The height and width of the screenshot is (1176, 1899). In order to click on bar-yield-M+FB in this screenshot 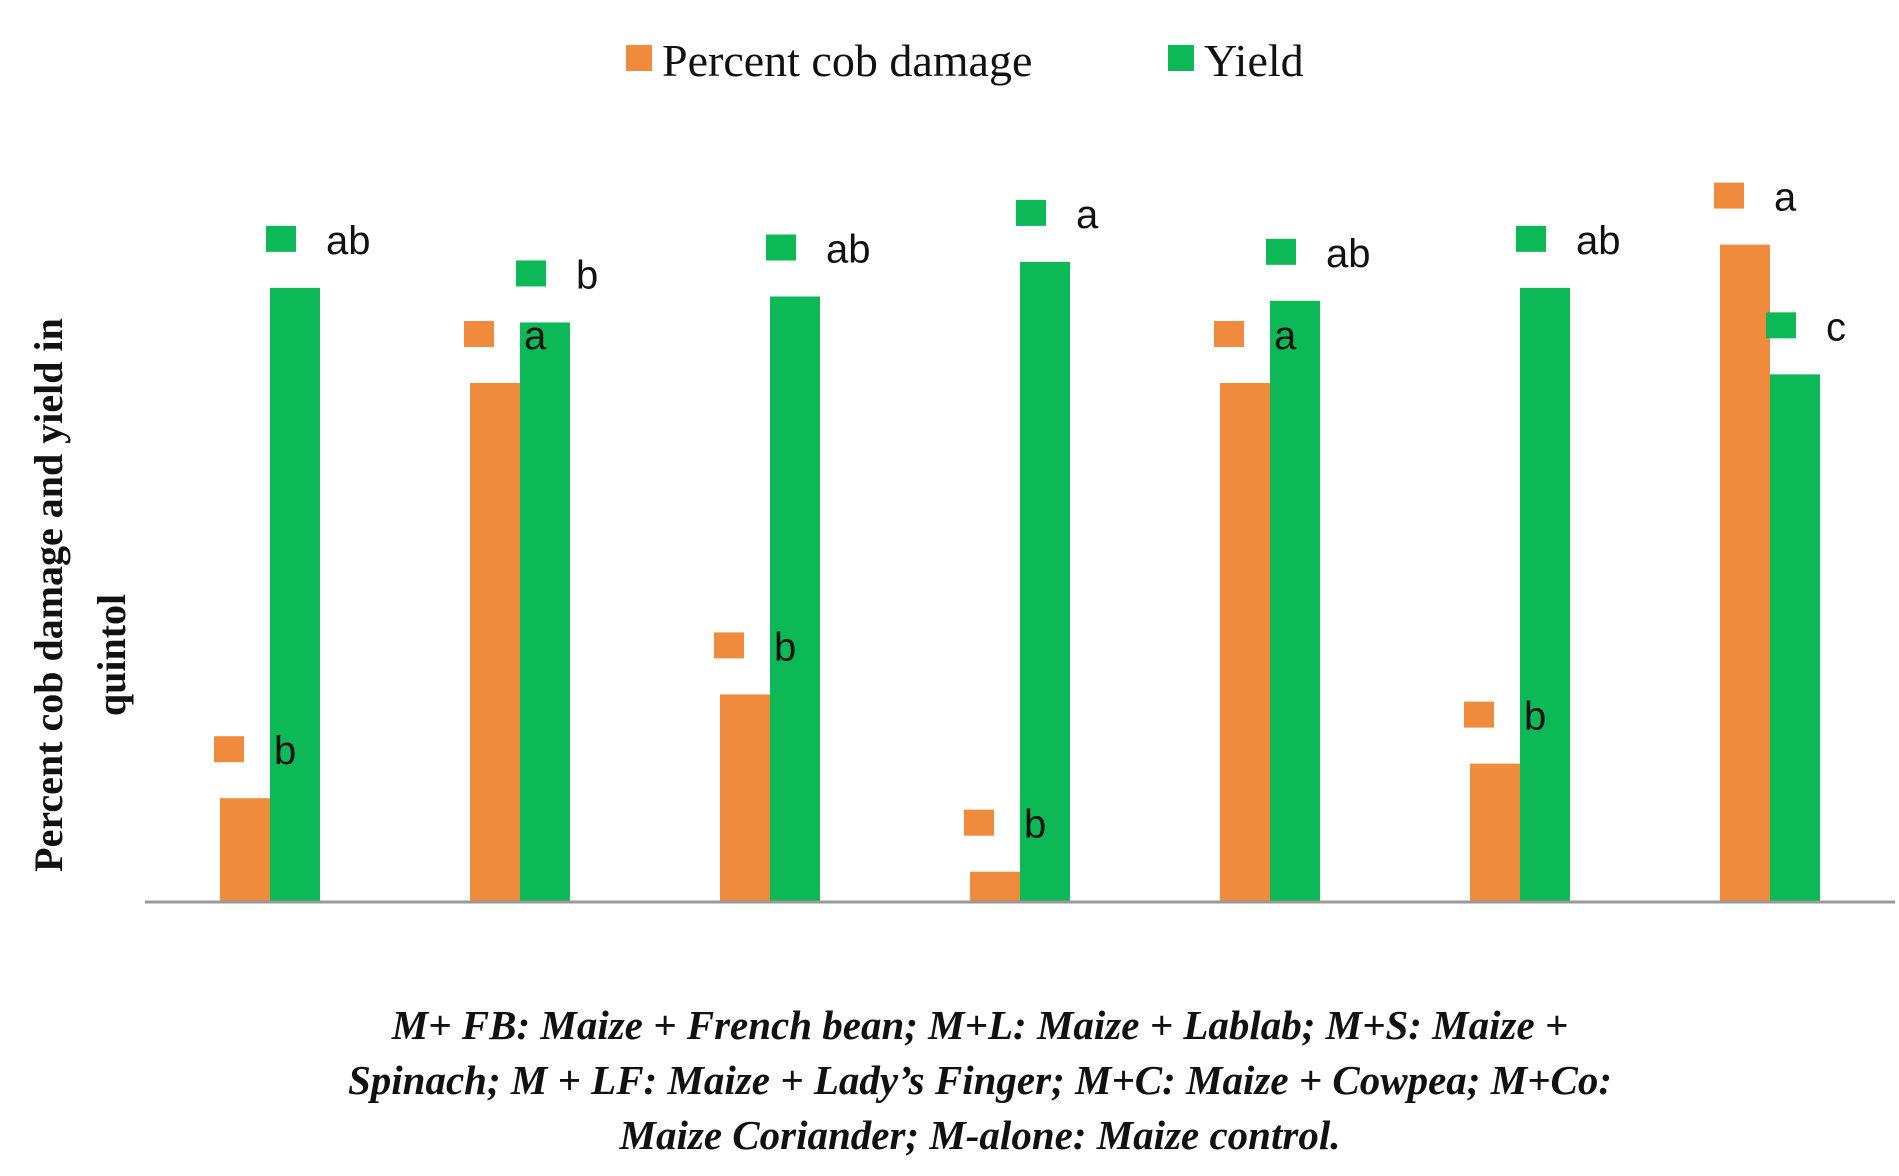, I will do `click(295, 595)`.